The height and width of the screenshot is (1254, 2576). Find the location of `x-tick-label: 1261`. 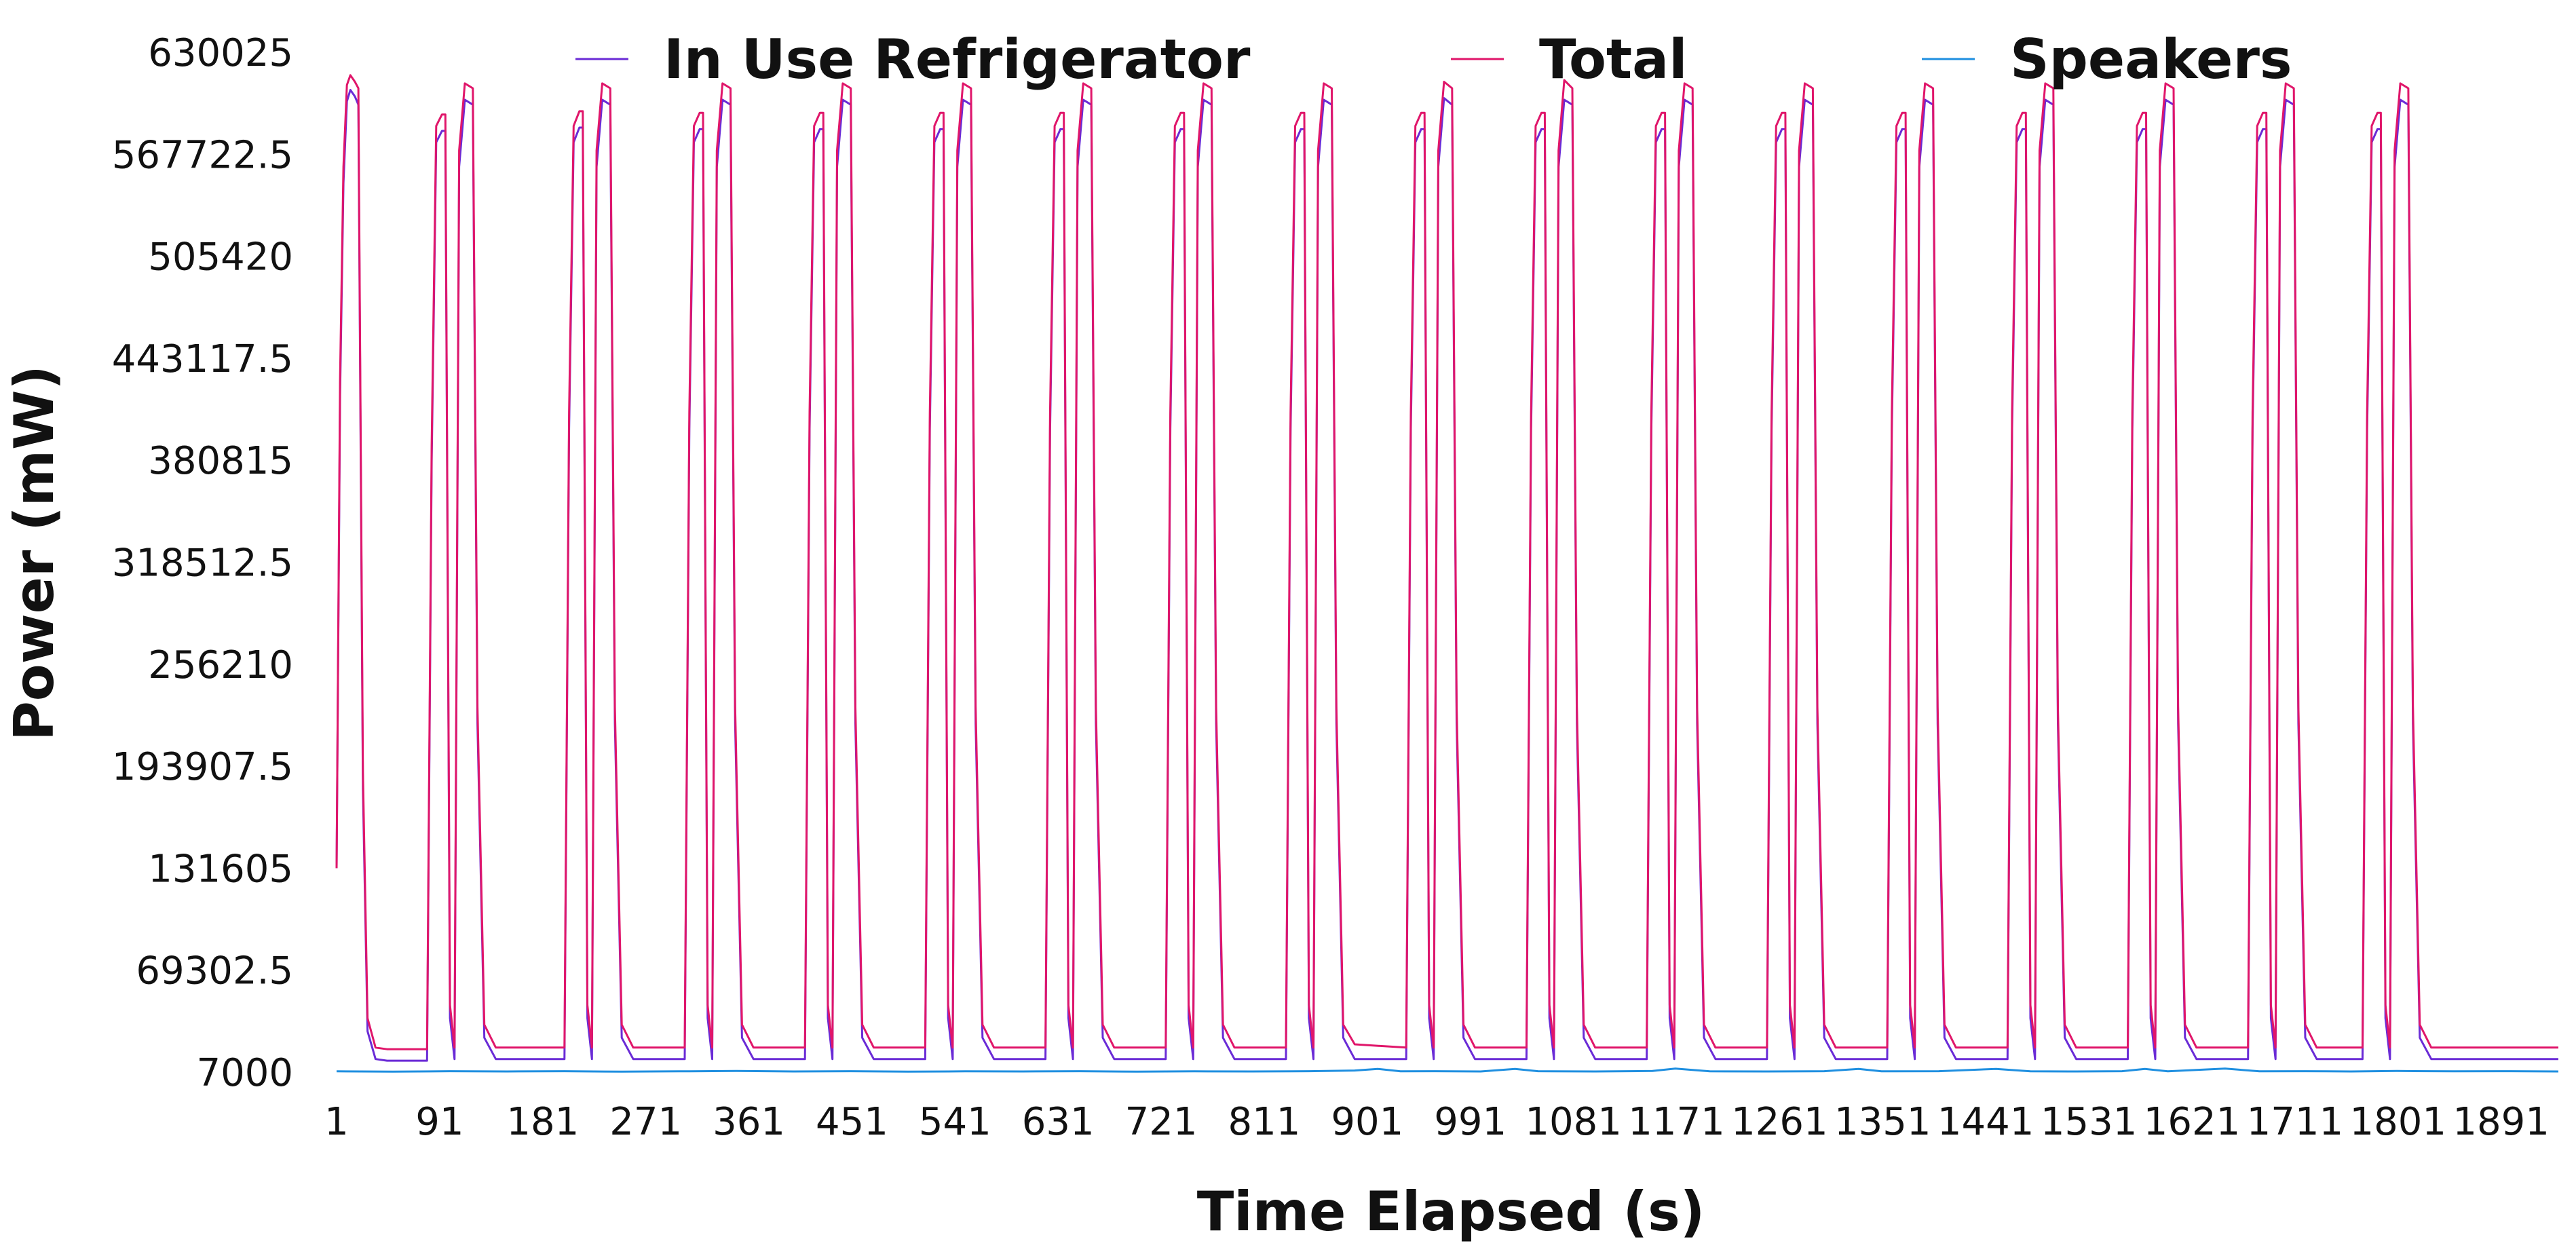

x-tick-label: 1261 is located at coordinates (1779, 1122).